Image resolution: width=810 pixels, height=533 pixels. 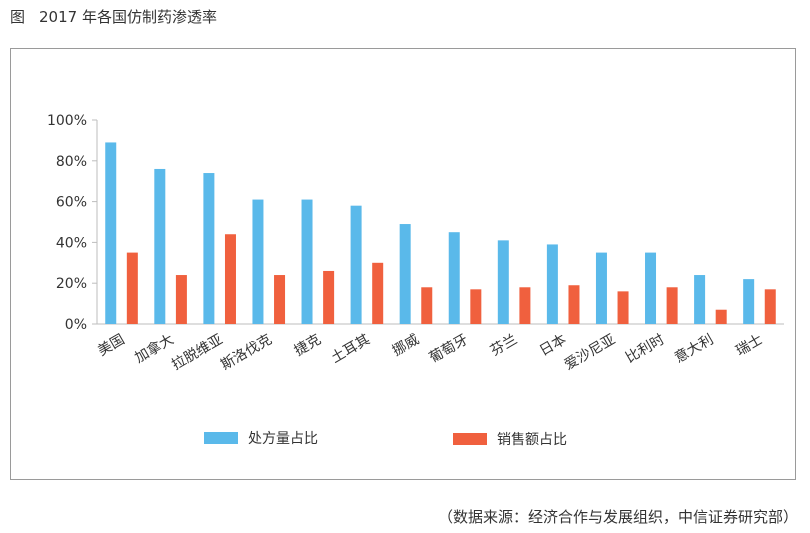 What do you see at coordinates (67, 121) in the screenshot?
I see `y-tick-label: 100%` at bounding box center [67, 121].